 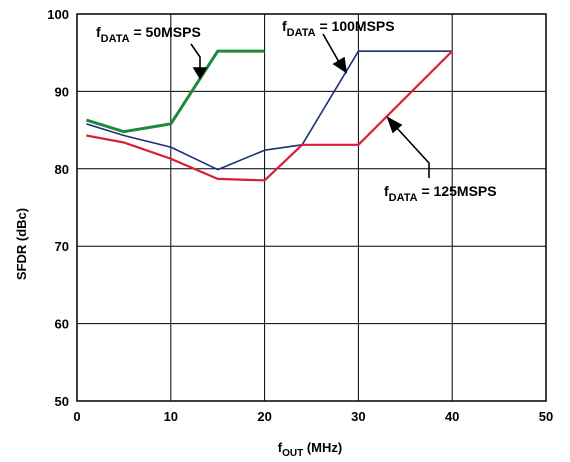 What do you see at coordinates (440, 193) in the screenshot?
I see `annotation-125msps: fDATA = 125MSPS` at bounding box center [440, 193].